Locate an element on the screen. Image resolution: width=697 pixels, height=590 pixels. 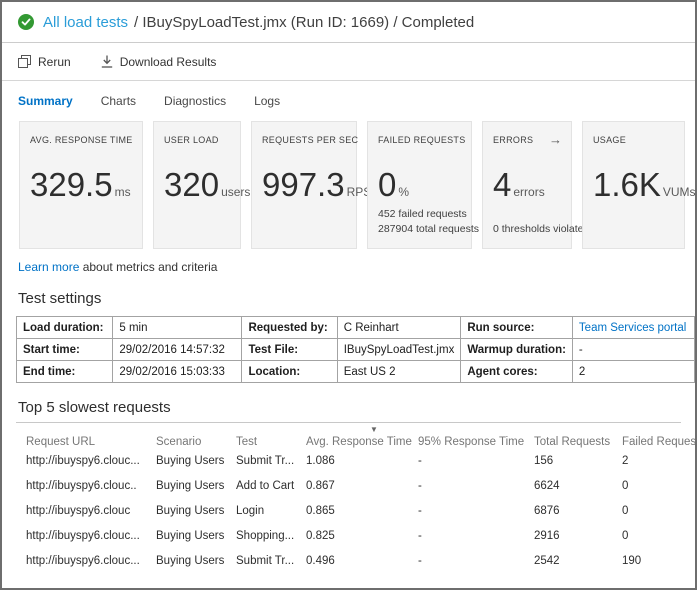
test-settings-heading: Test settings is located at coordinates (60, 298).